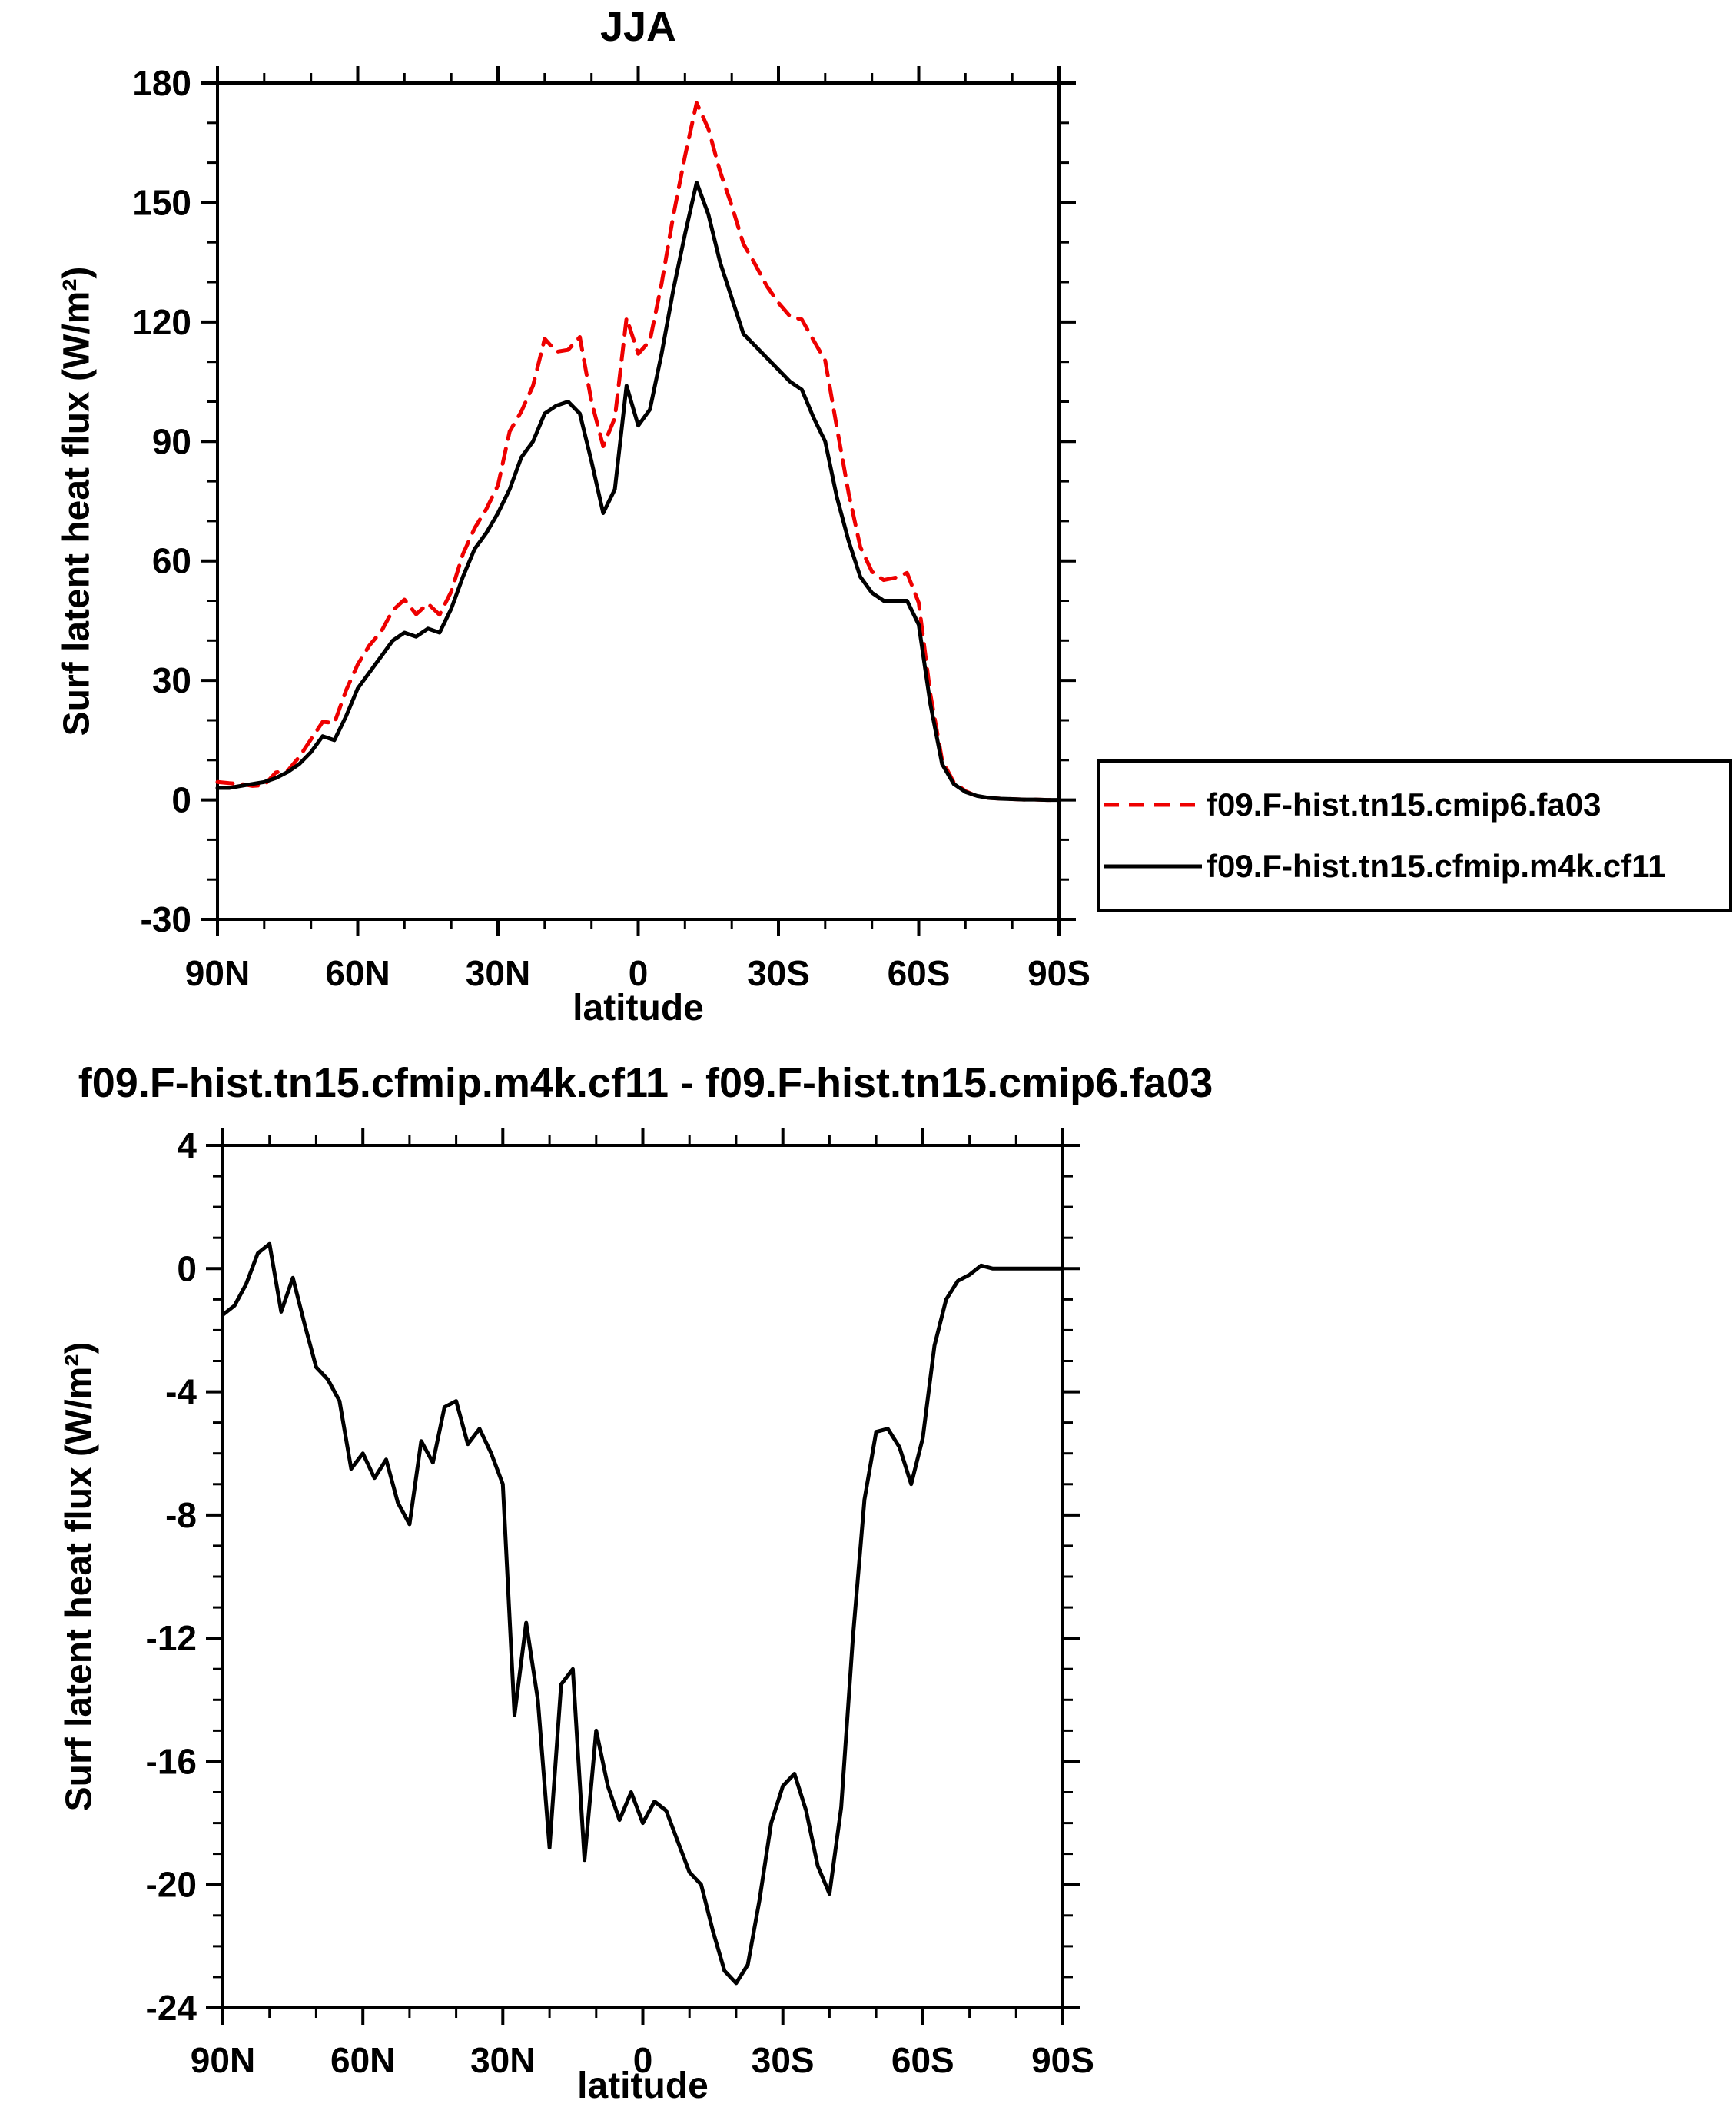 The image size is (1736, 2107). I want to click on difference-chart-x-axis-label: latitude, so click(643, 2085).